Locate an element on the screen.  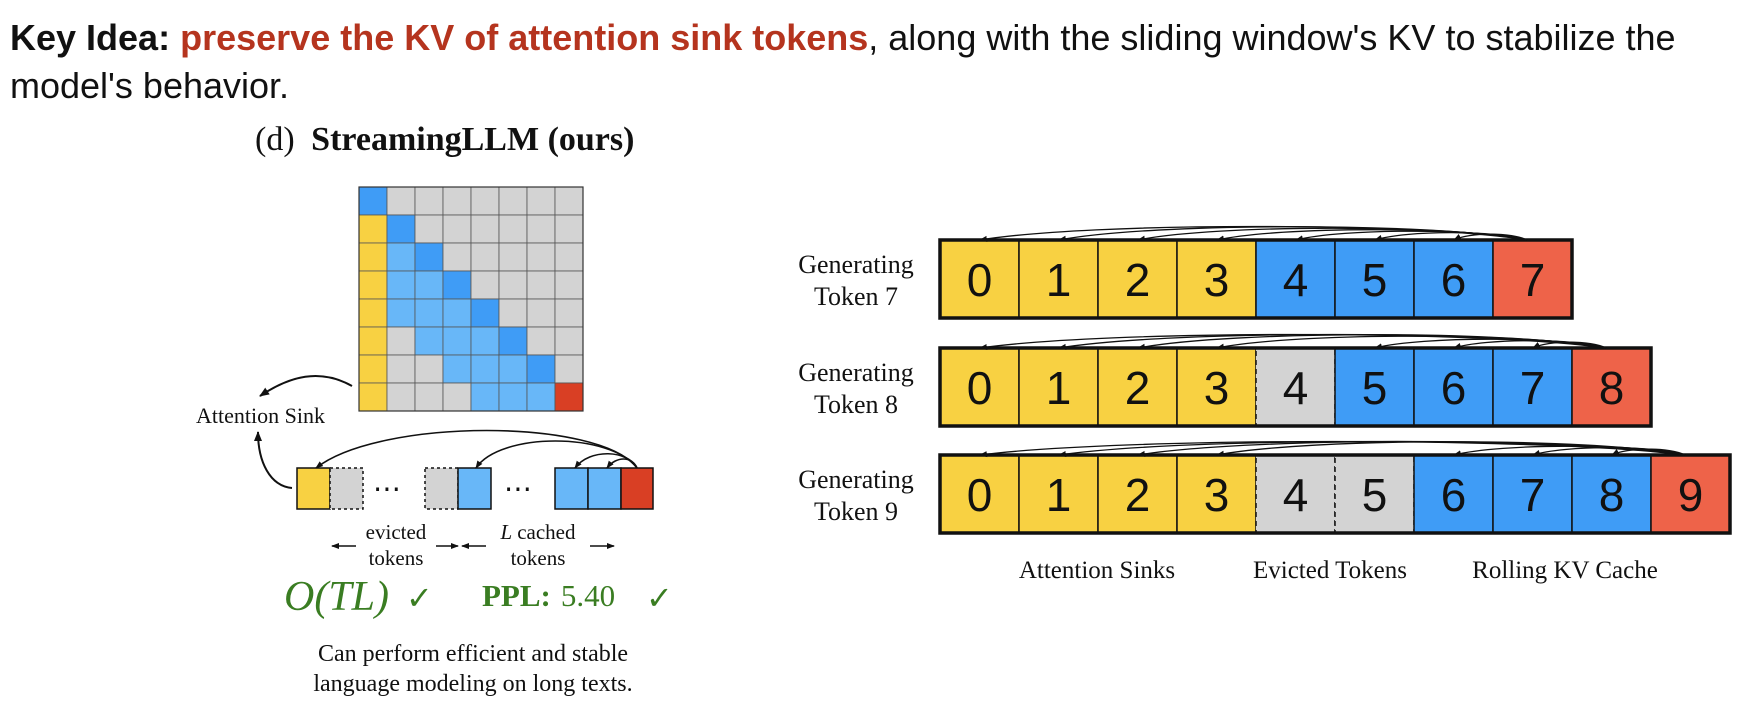
token-number: 0 is located at coordinates (980, 388).